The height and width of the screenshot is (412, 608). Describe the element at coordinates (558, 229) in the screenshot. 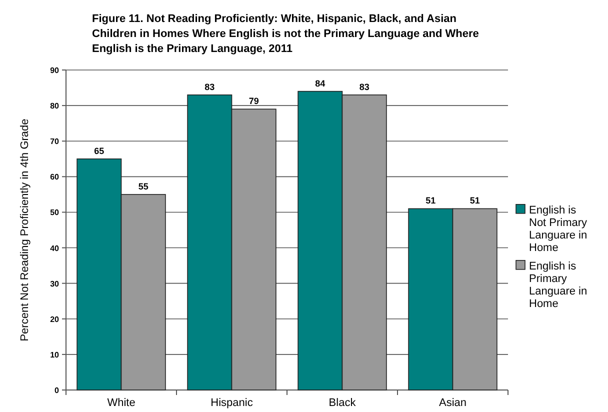

I see `legend-label: English is Not Primary Languare in Home` at that location.